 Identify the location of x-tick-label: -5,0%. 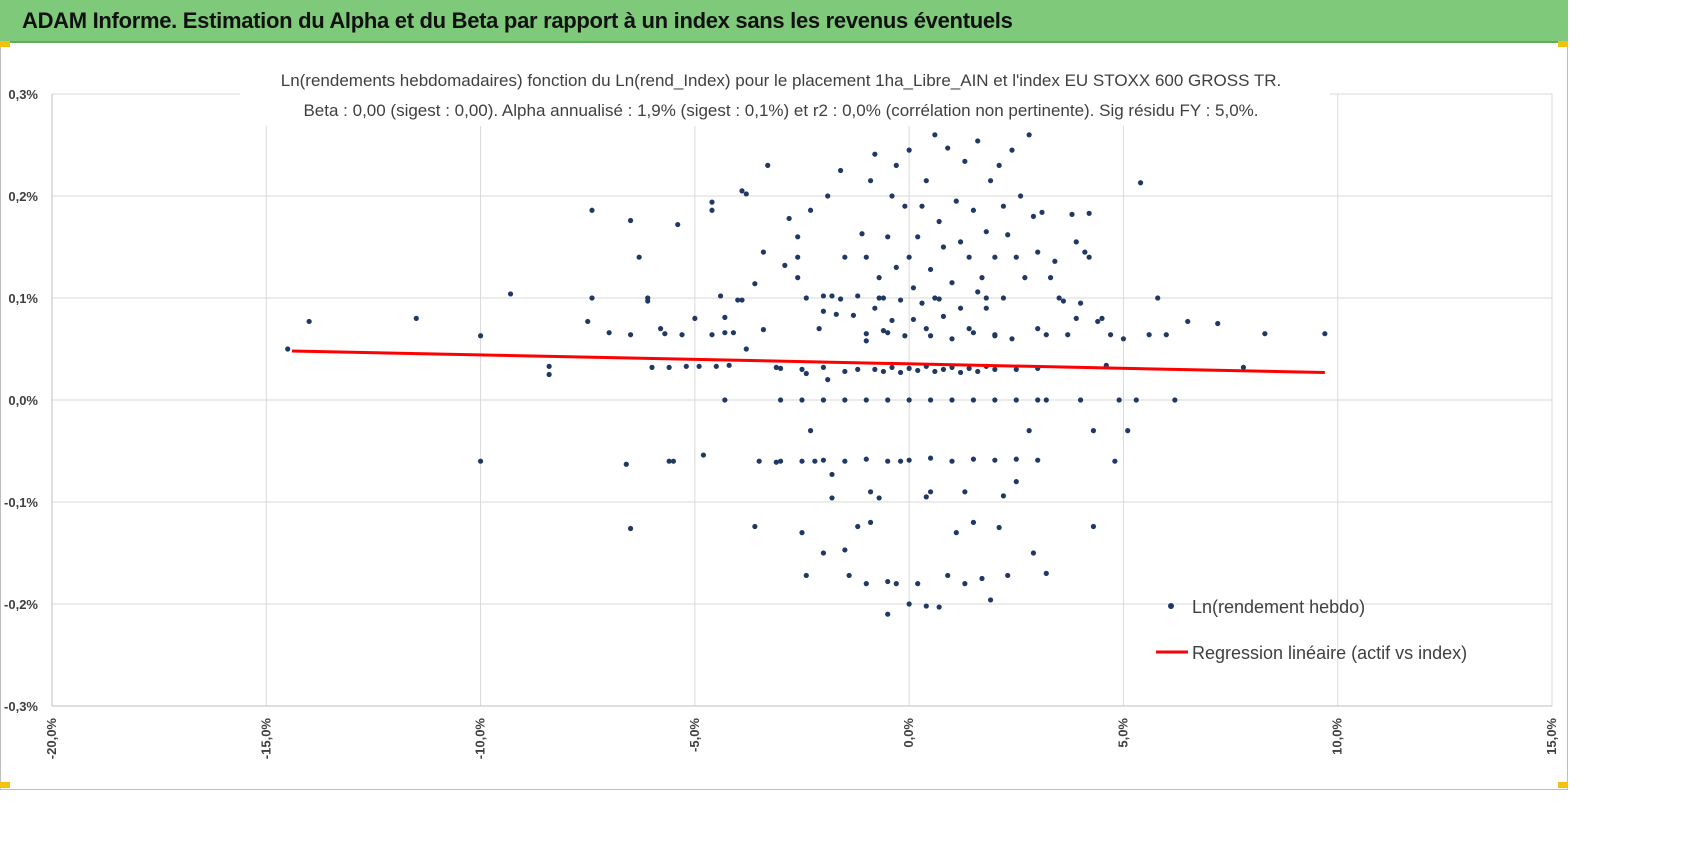
(694, 735).